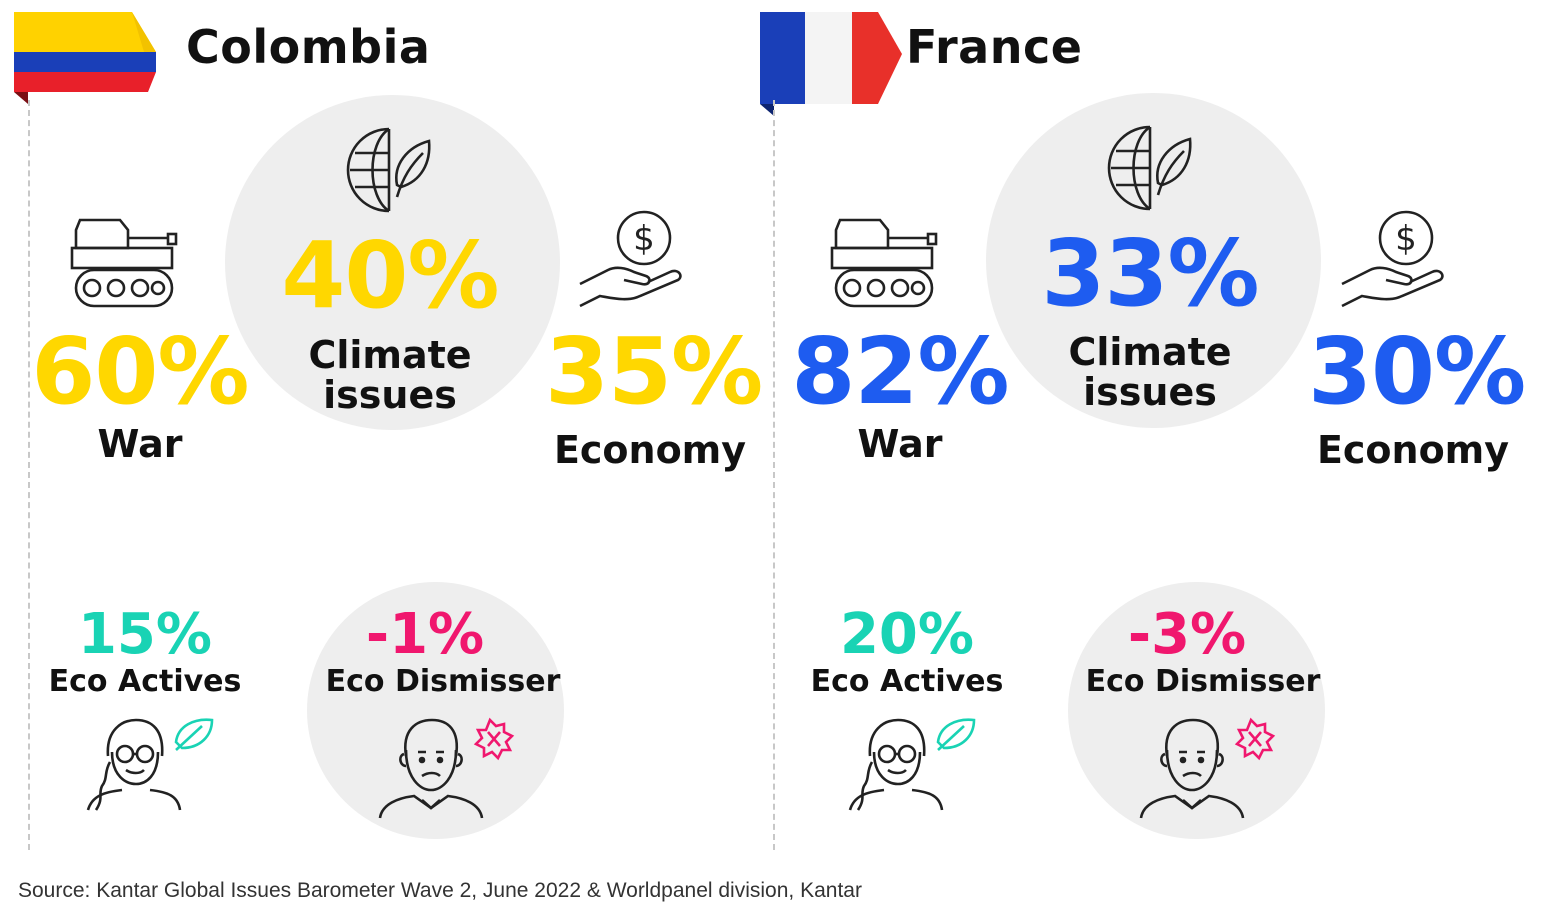  I want to click on eco-dismisser-value: -3%, so click(1187, 634).